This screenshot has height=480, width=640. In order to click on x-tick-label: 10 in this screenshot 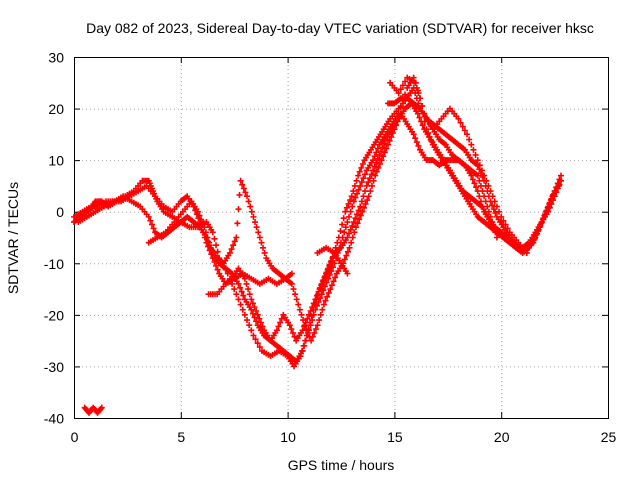, I will do `click(288, 437)`.